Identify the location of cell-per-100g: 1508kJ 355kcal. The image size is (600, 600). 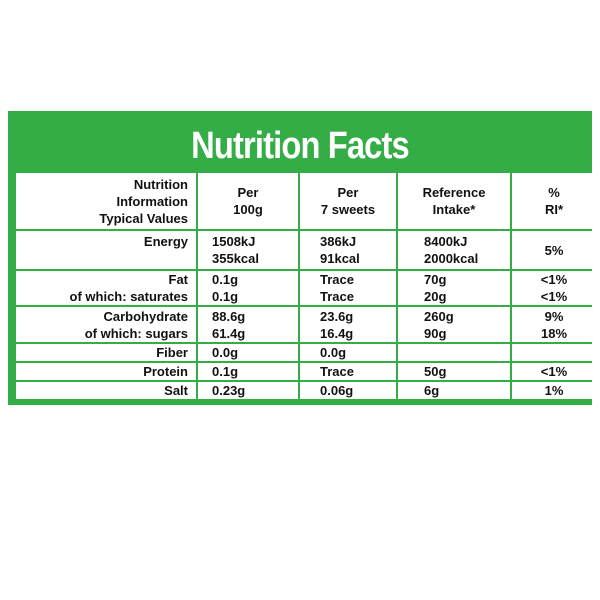
(248, 250).